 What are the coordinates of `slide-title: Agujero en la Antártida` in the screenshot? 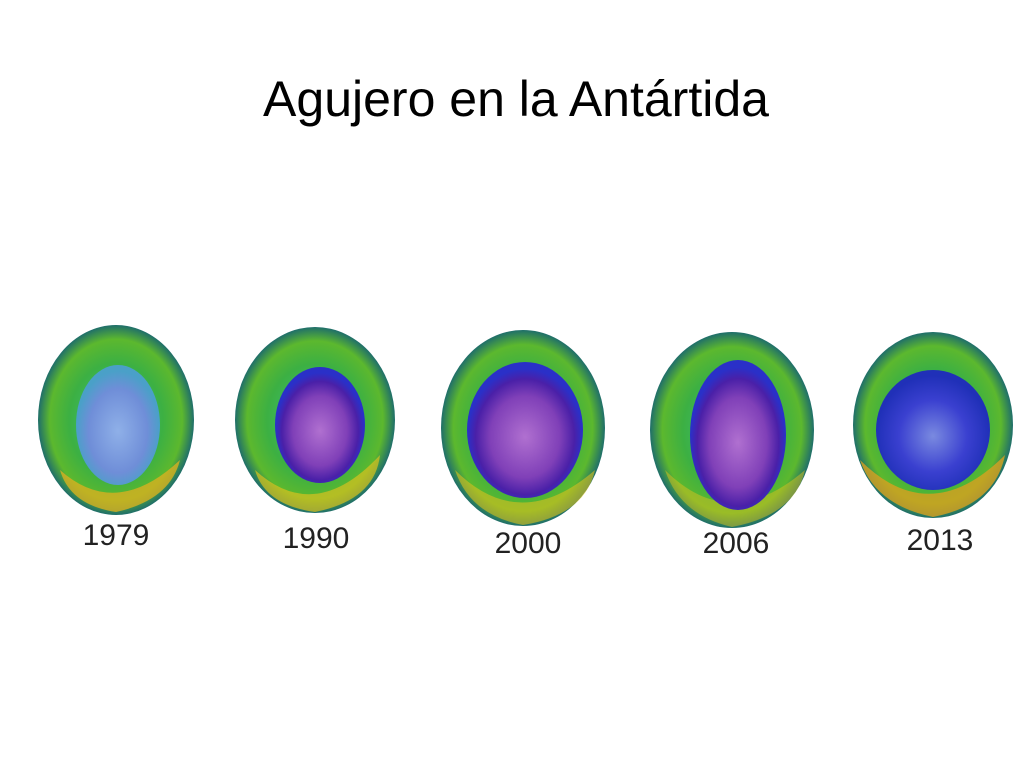 It's located at (516, 99).